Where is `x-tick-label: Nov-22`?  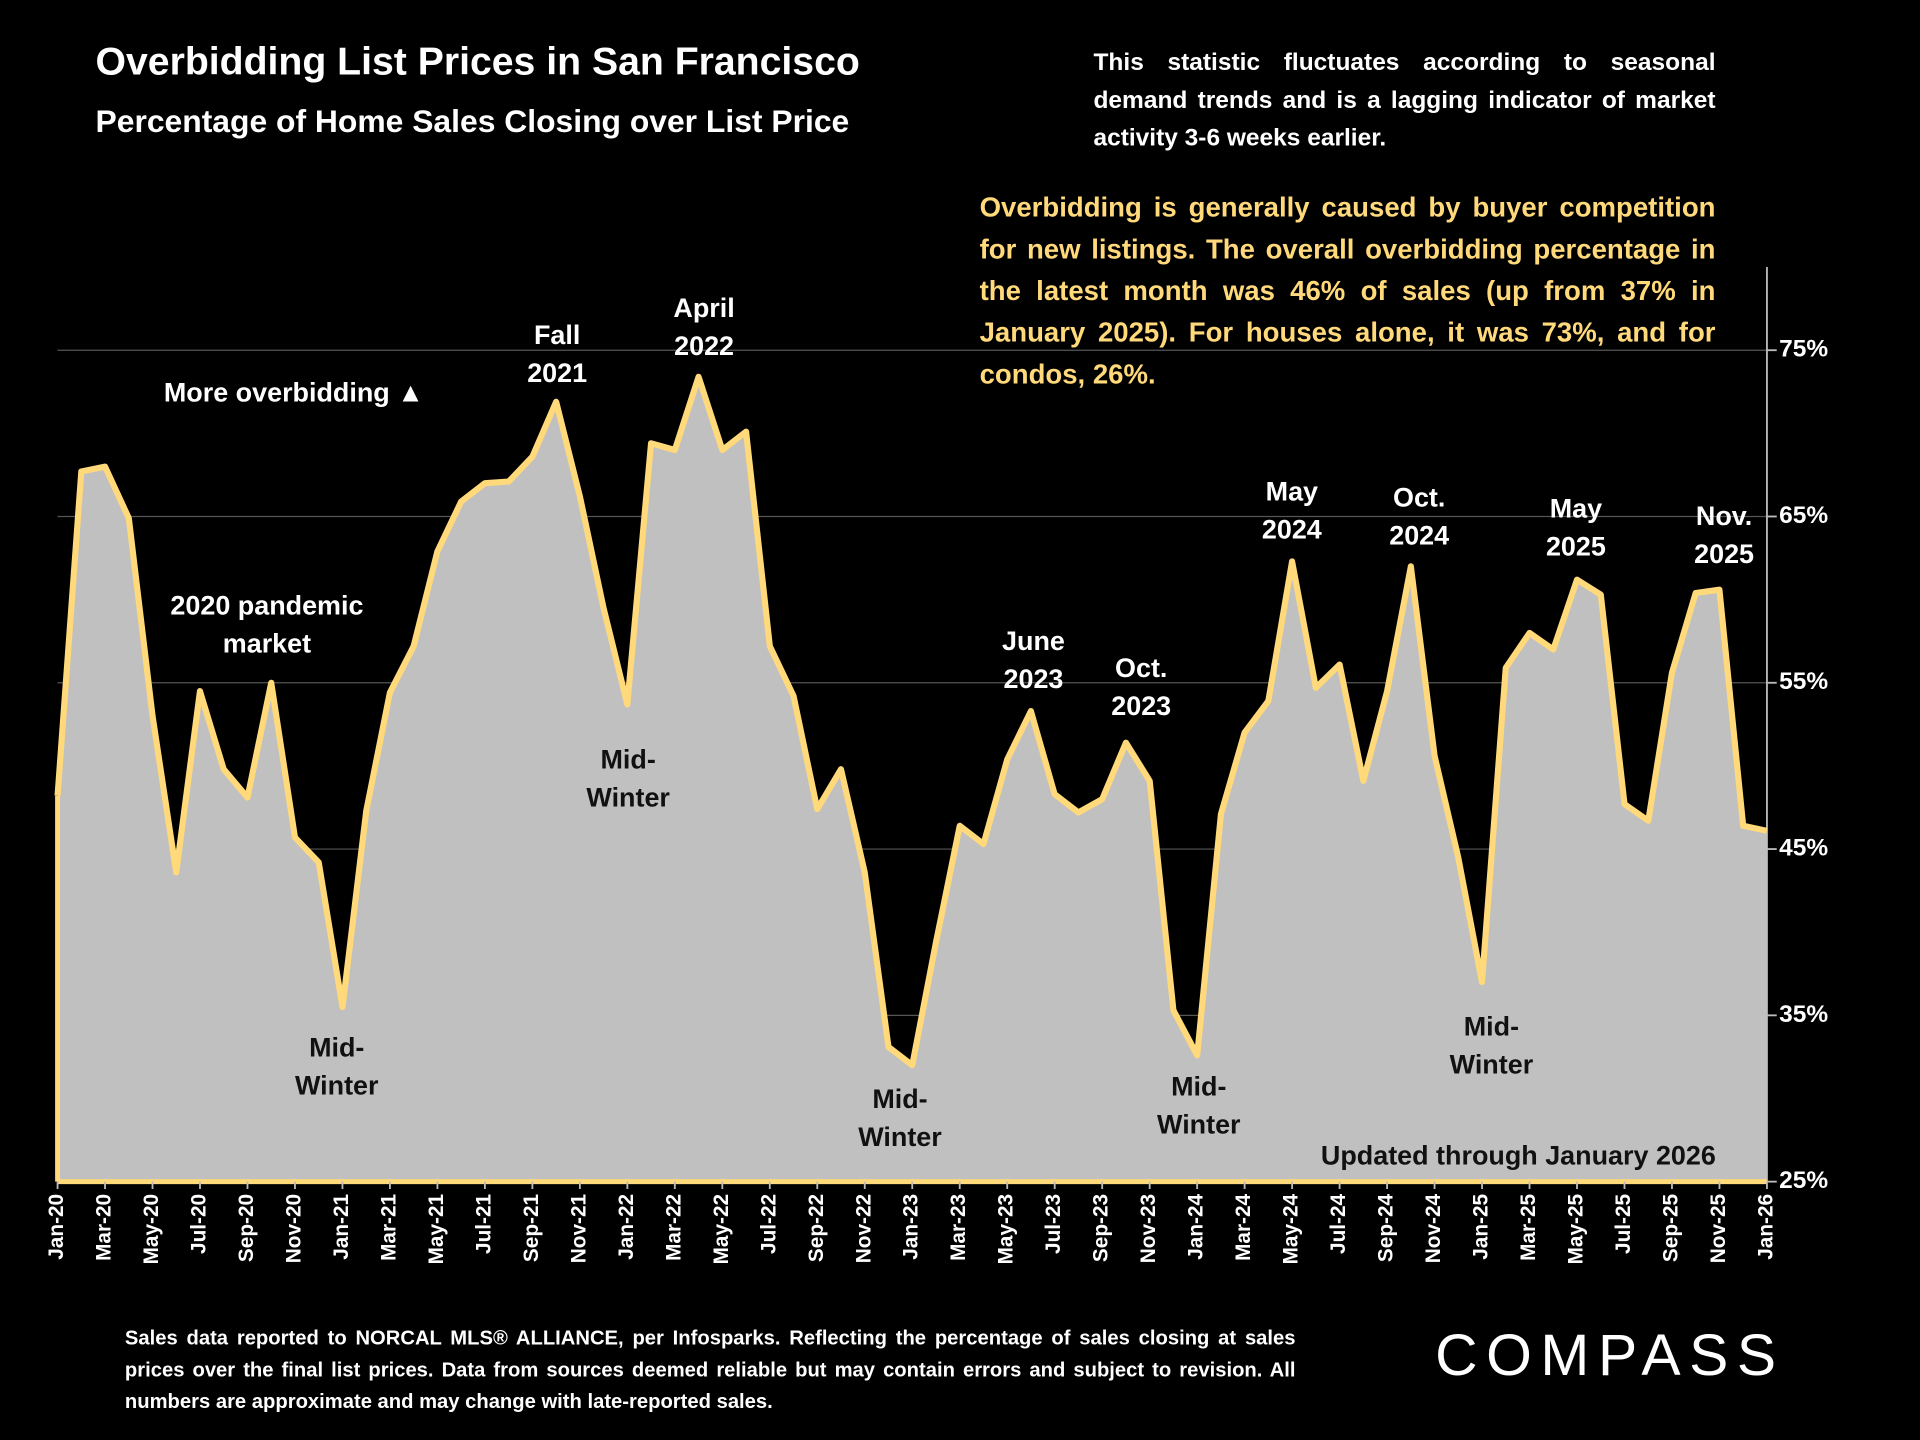 x-tick-label: Nov-22 is located at coordinates (863, 1228).